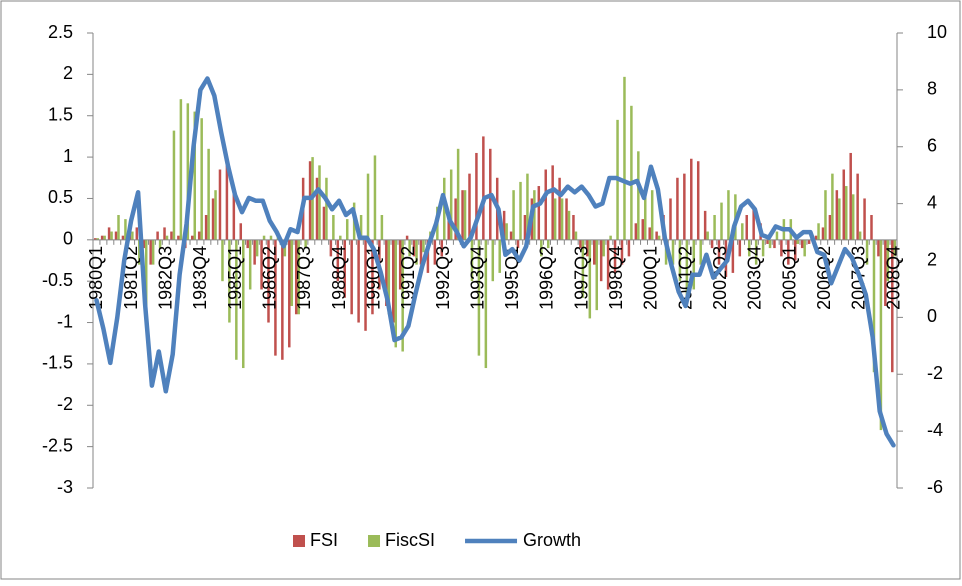 The image size is (962, 586). What do you see at coordinates (68, 73) in the screenshot?
I see `y-tick-label: 2` at bounding box center [68, 73].